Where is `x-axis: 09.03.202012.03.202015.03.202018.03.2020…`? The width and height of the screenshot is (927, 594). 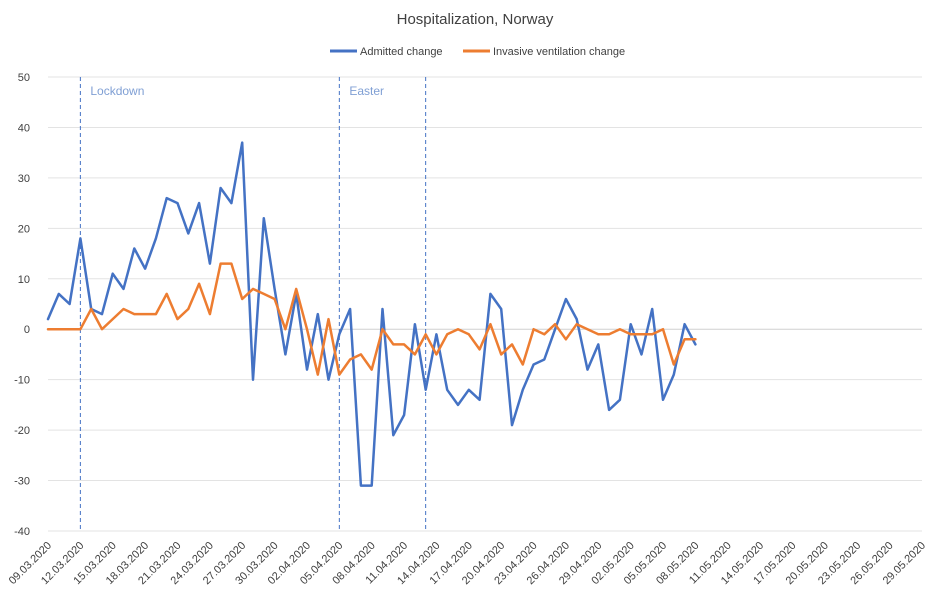
x-axis: 09.03.202012.03.202015.03.202018.03.2020… is located at coordinates (467, 563).